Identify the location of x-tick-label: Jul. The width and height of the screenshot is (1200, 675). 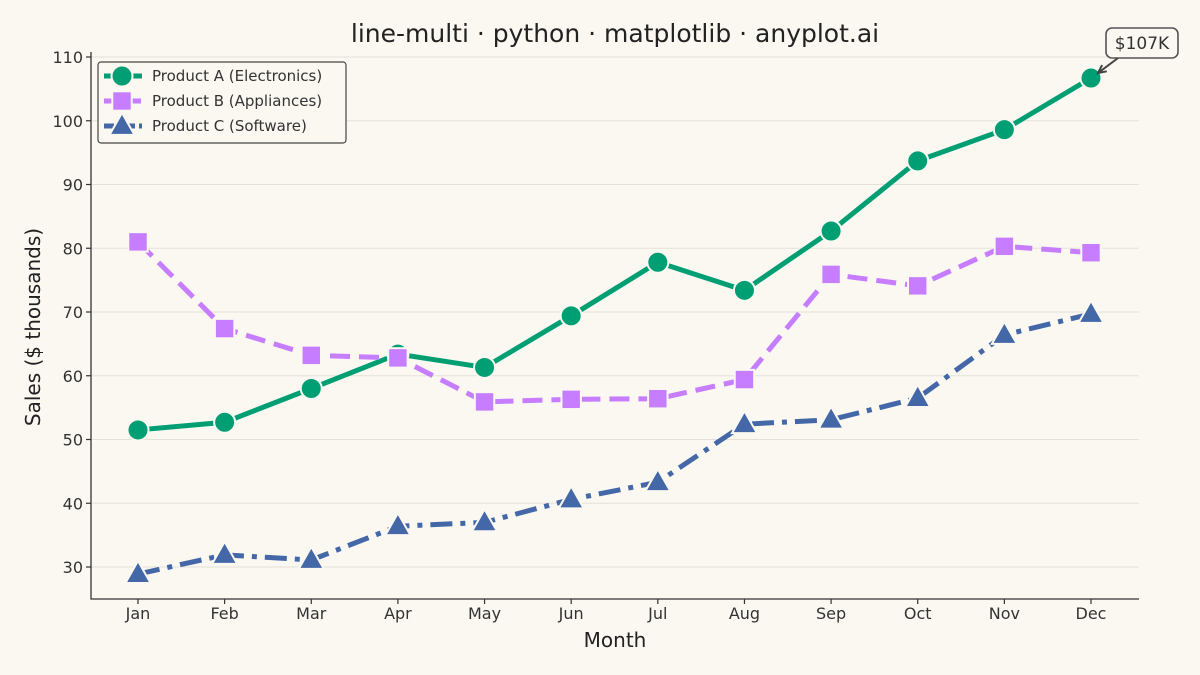
(657, 613).